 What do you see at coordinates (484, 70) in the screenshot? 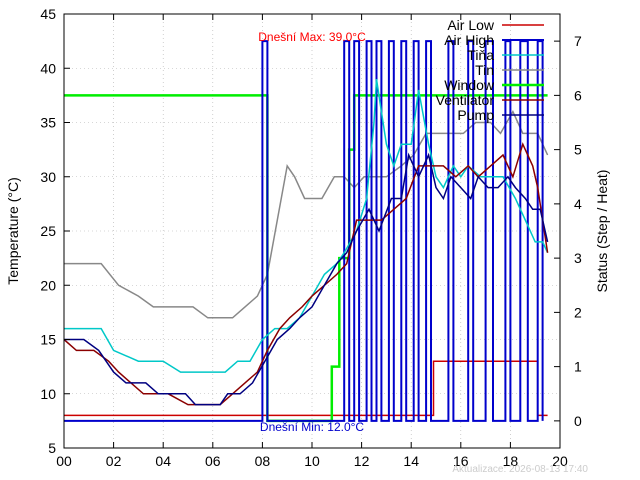
I see `legend-label: Tin` at bounding box center [484, 70].